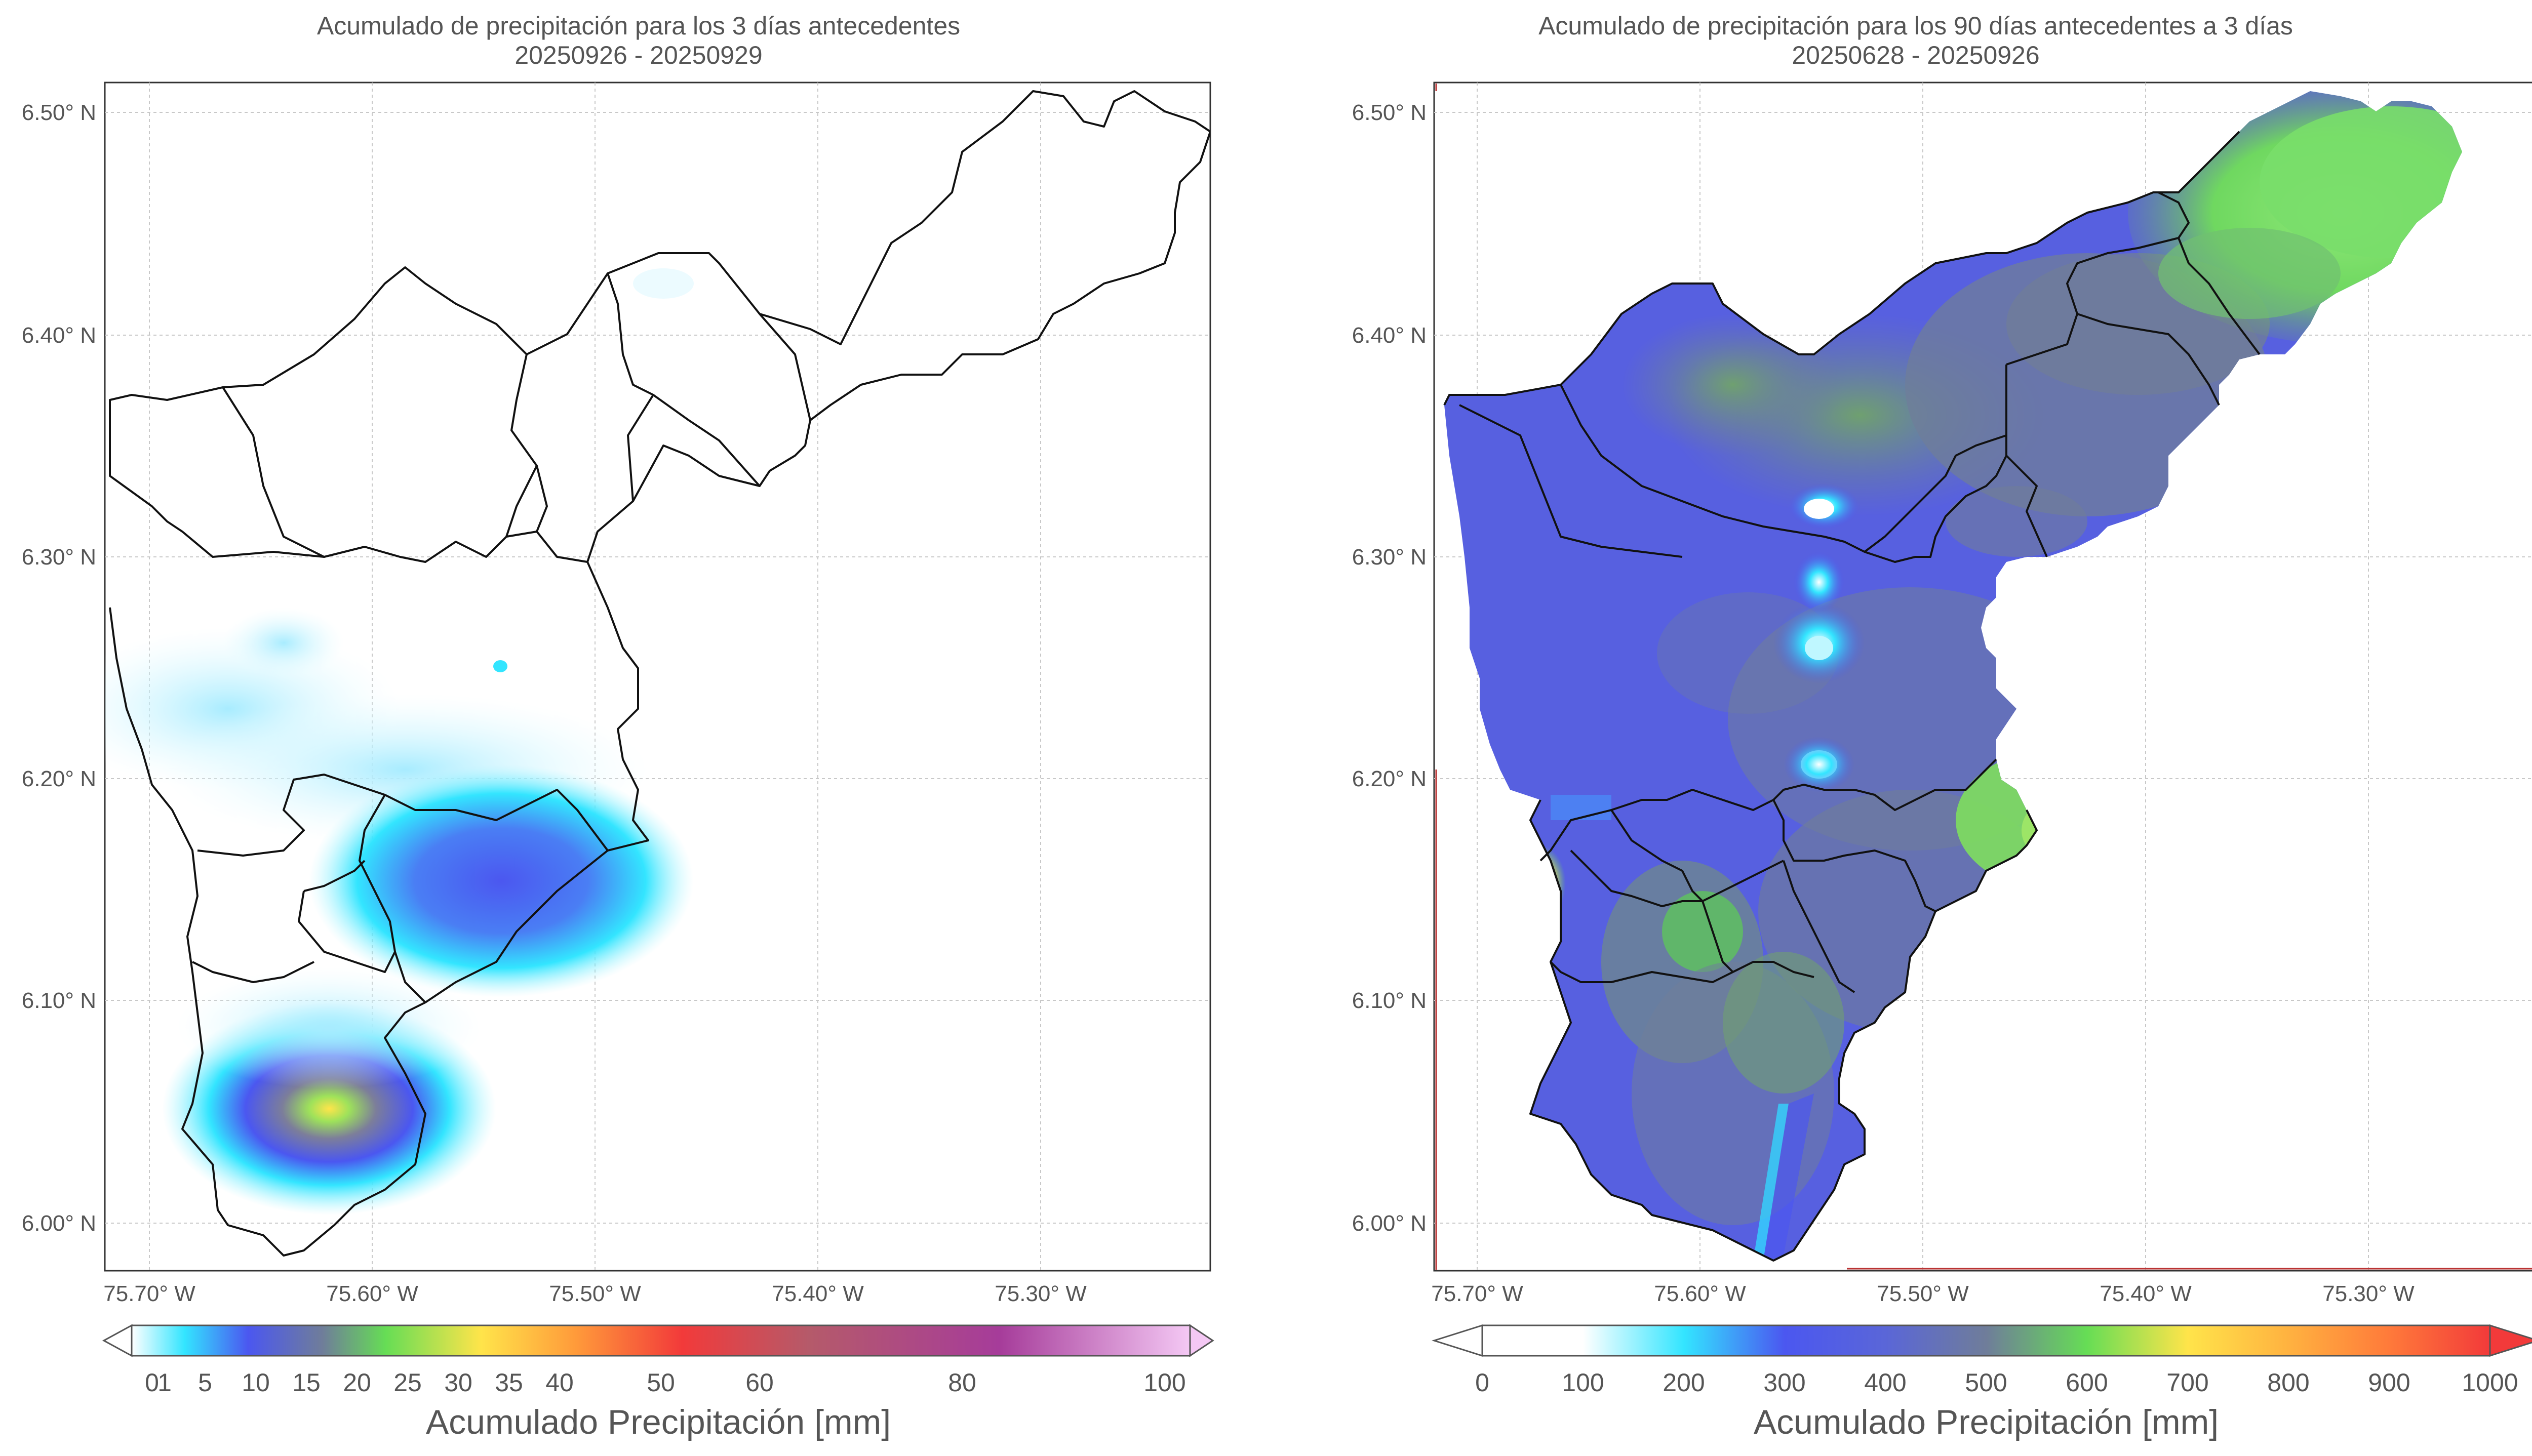 The image size is (2532, 1456). I want to click on colorbar-tick: 5, so click(205, 1382).